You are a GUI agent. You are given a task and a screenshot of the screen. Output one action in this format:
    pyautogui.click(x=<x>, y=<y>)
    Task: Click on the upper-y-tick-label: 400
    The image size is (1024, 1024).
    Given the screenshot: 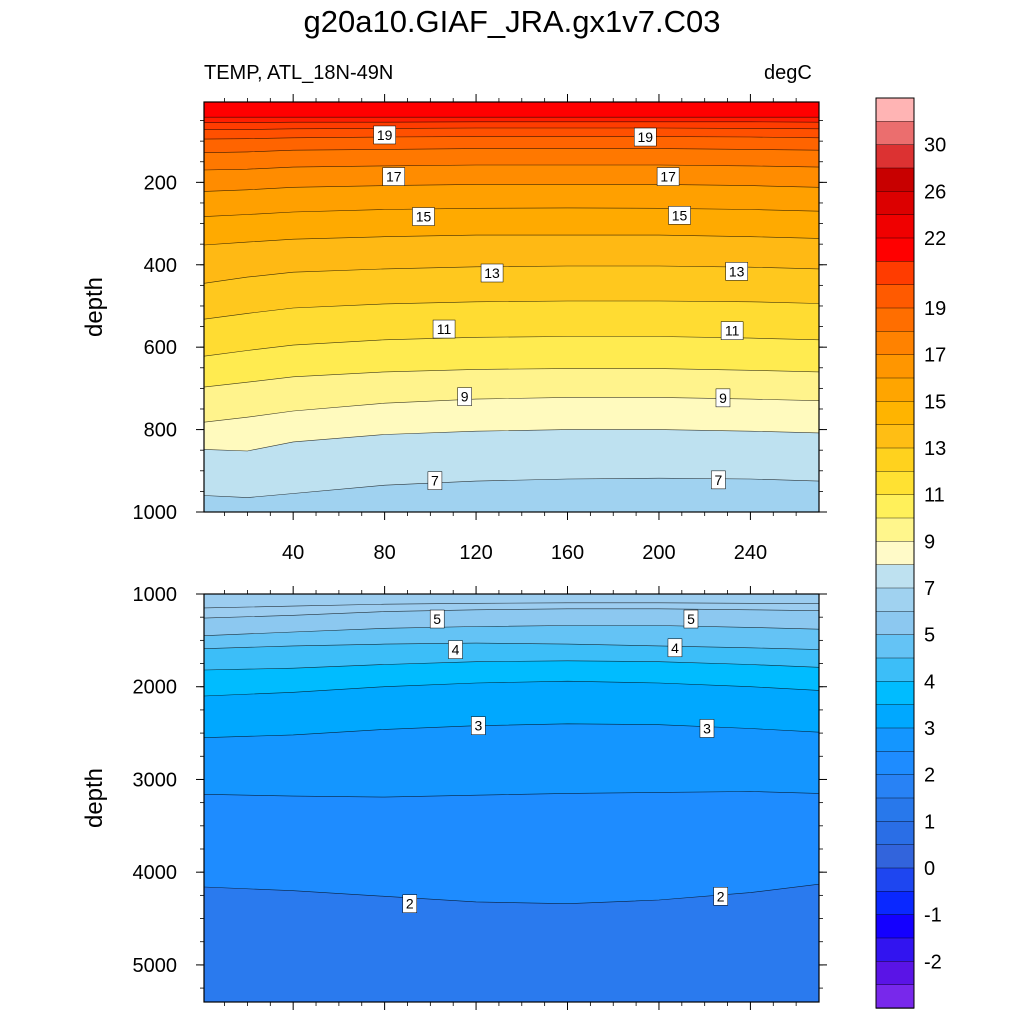 What is the action you would take?
    pyautogui.click(x=160, y=266)
    